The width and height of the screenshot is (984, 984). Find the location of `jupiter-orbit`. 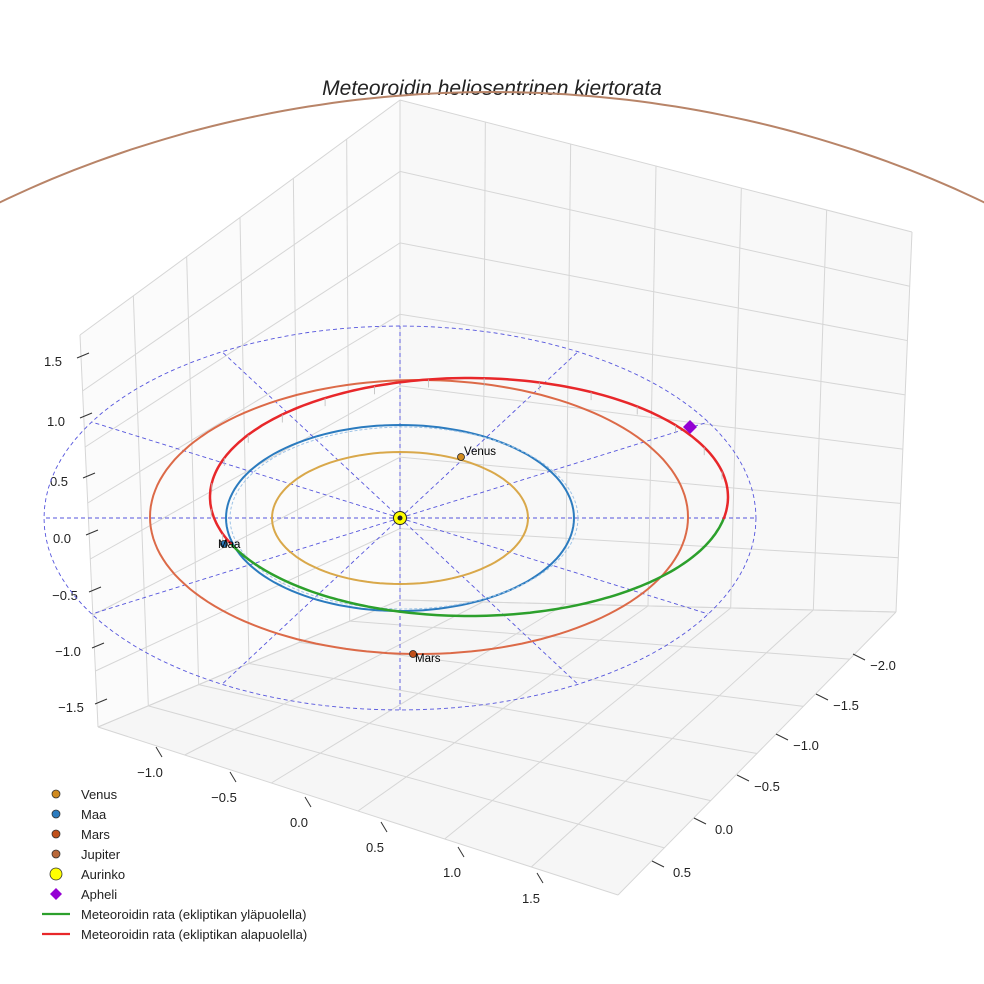

jupiter-orbit is located at coordinates (492, 147).